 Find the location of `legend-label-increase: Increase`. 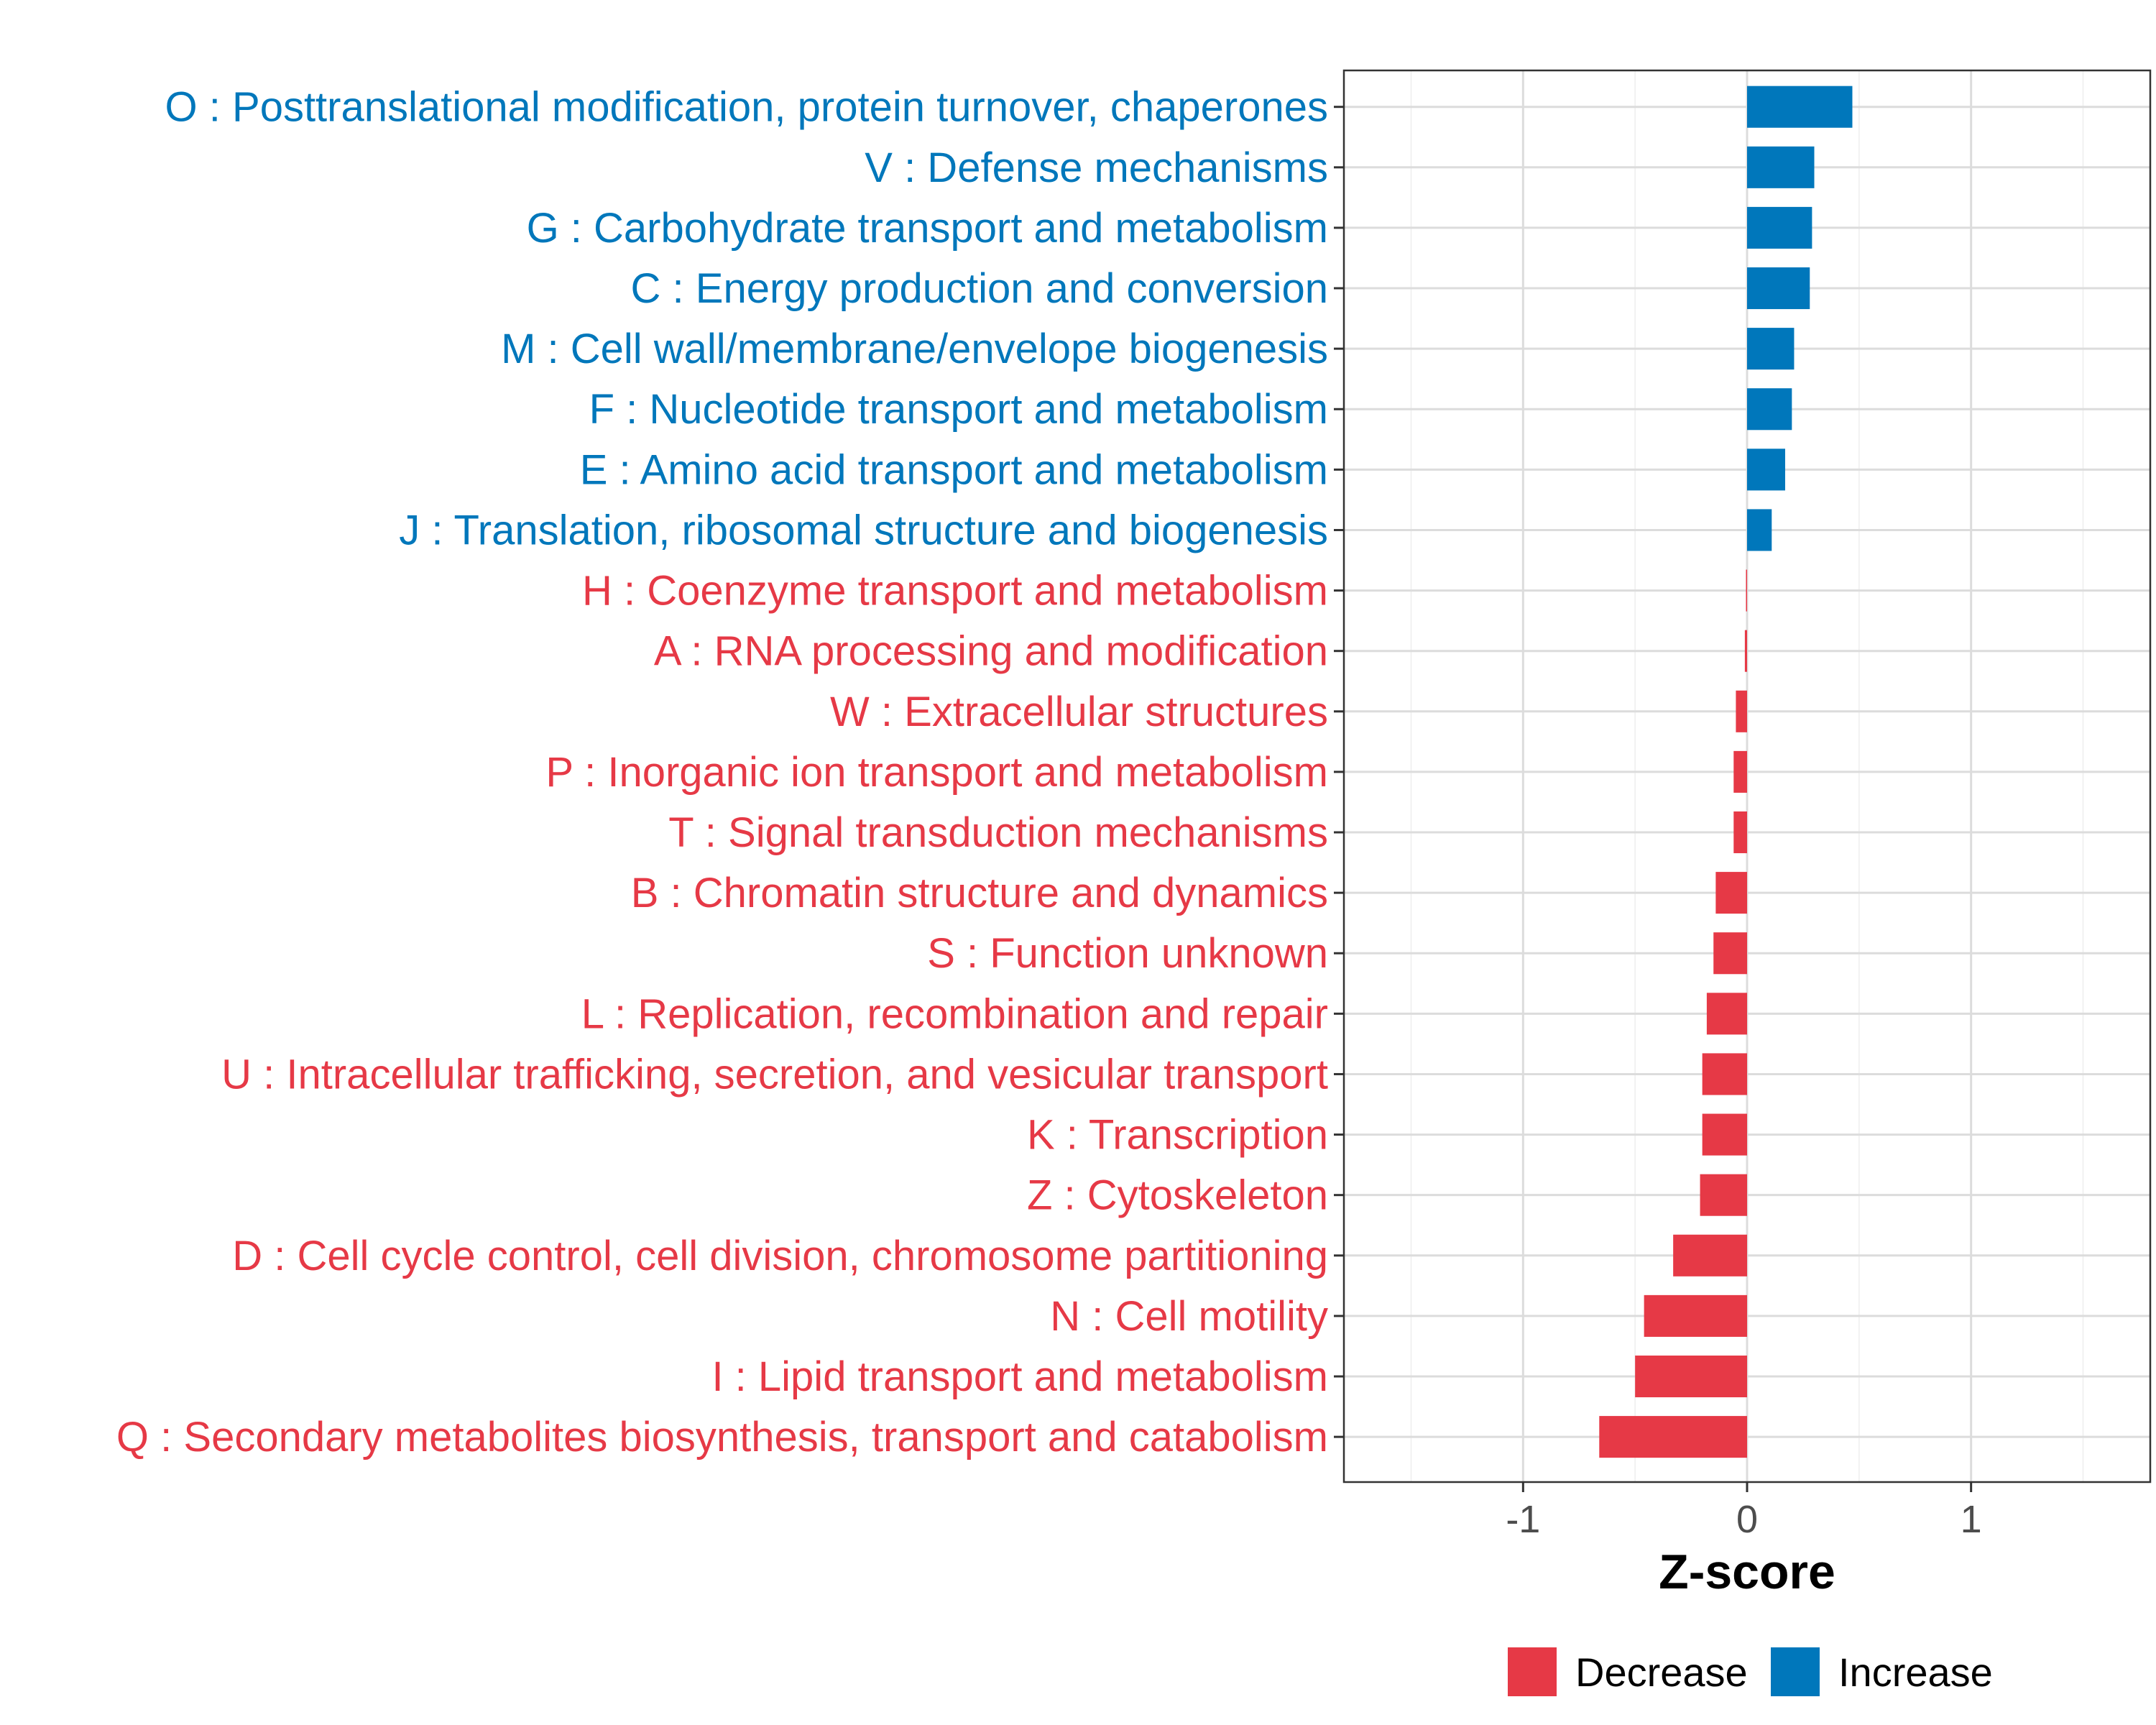

legend-label-increase: Increase is located at coordinates (1916, 1672).